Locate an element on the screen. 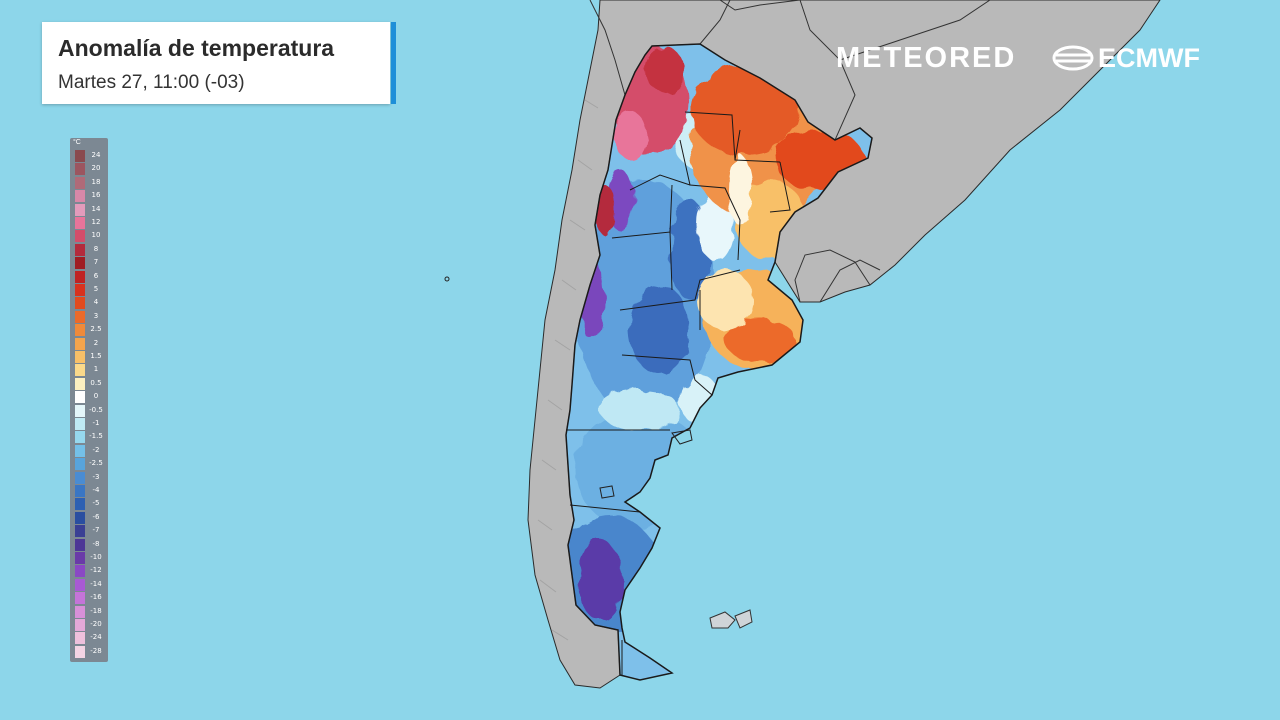 The height and width of the screenshot is (720, 1280). legend-unit: °C is located at coordinates (77, 142).